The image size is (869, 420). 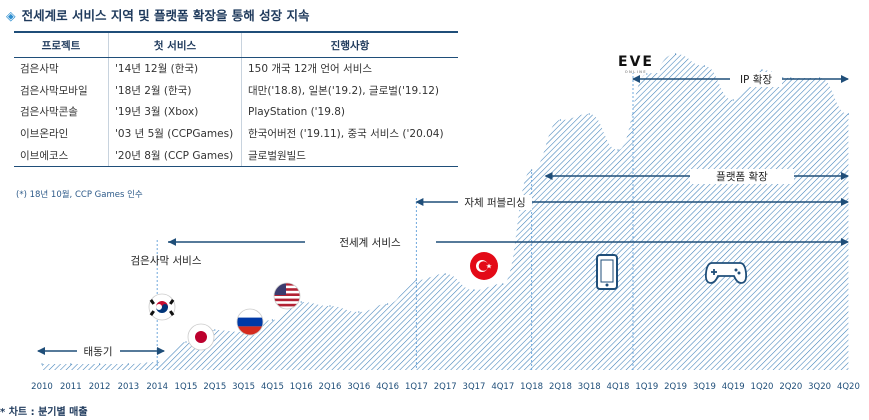 What do you see at coordinates (301, 387) in the screenshot?
I see `x-tick-label: 1Q16` at bounding box center [301, 387].